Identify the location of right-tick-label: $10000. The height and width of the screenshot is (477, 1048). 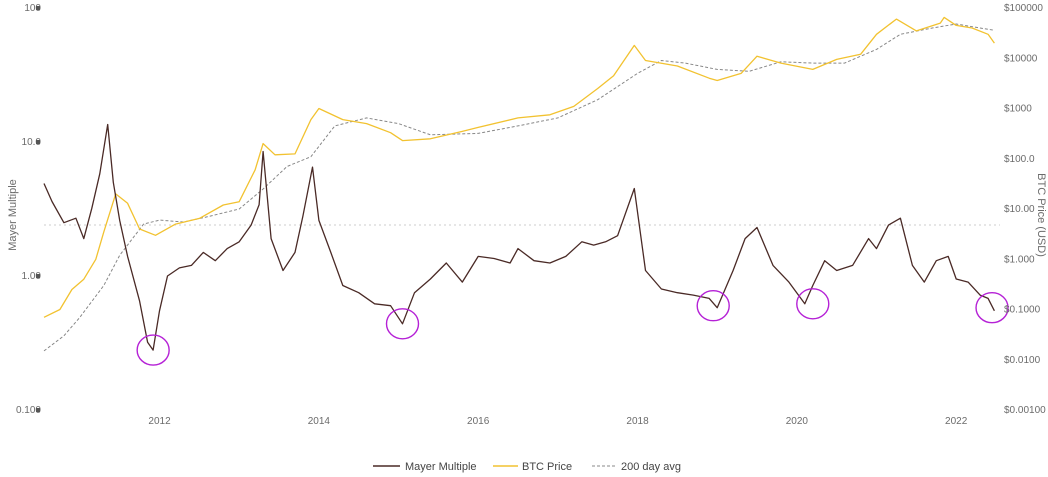
(1021, 58).